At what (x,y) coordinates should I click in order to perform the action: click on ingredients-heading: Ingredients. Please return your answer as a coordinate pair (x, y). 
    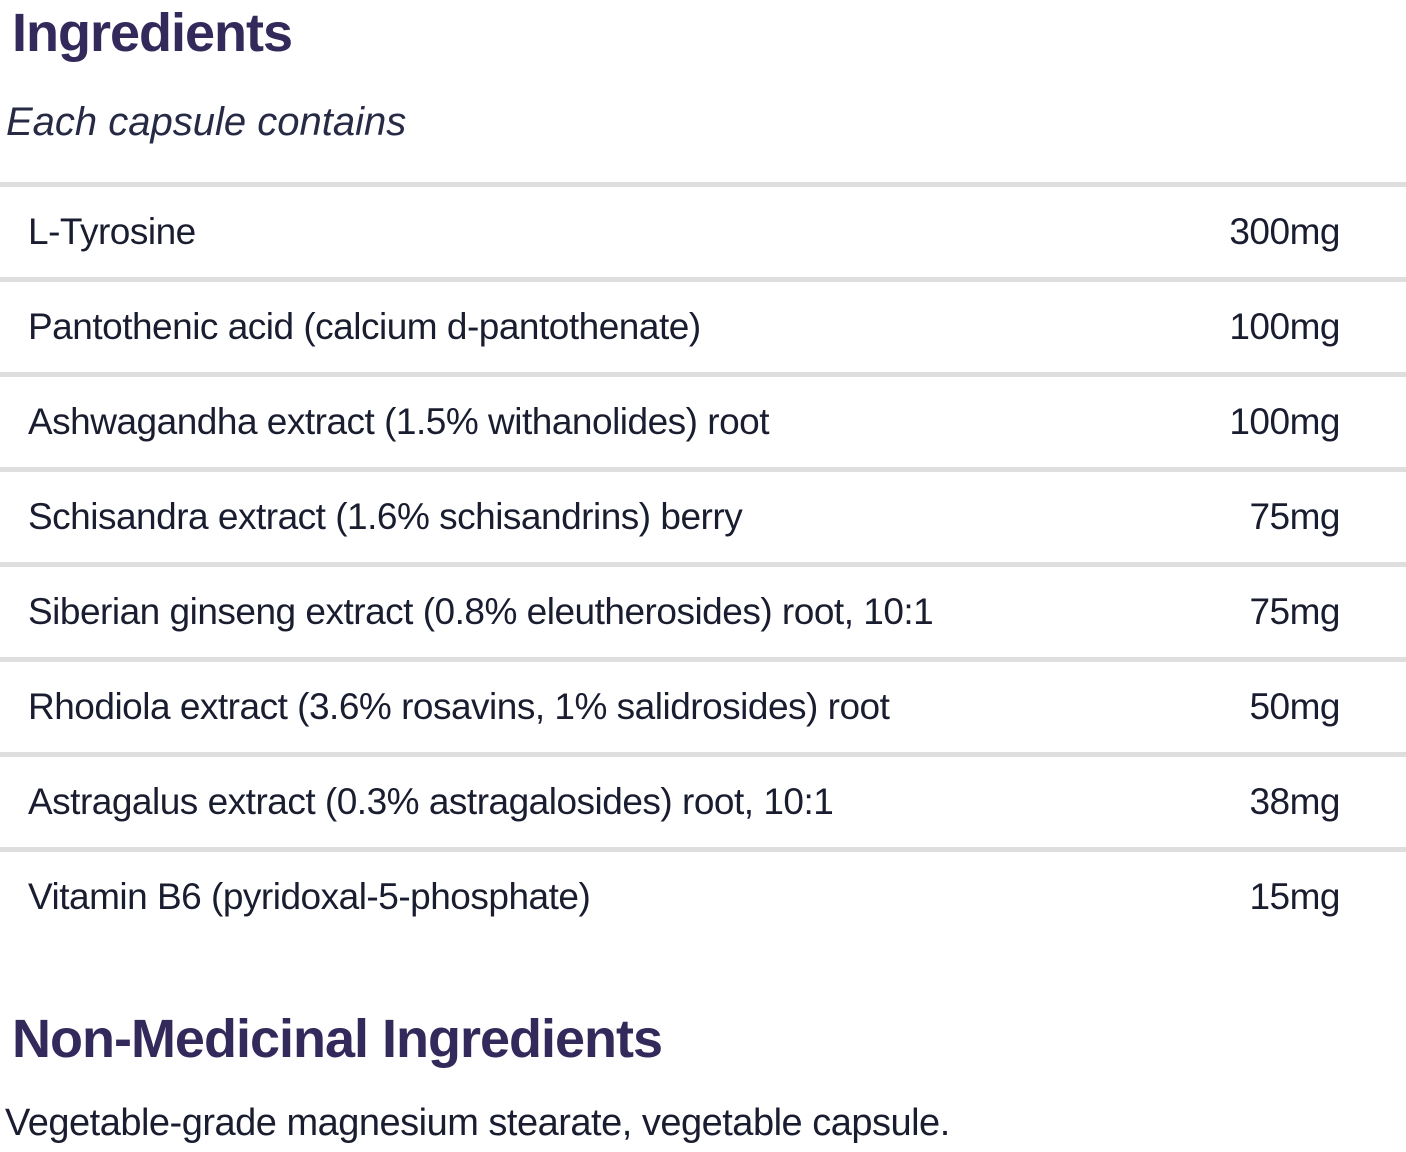
    Looking at the image, I should click on (152, 33).